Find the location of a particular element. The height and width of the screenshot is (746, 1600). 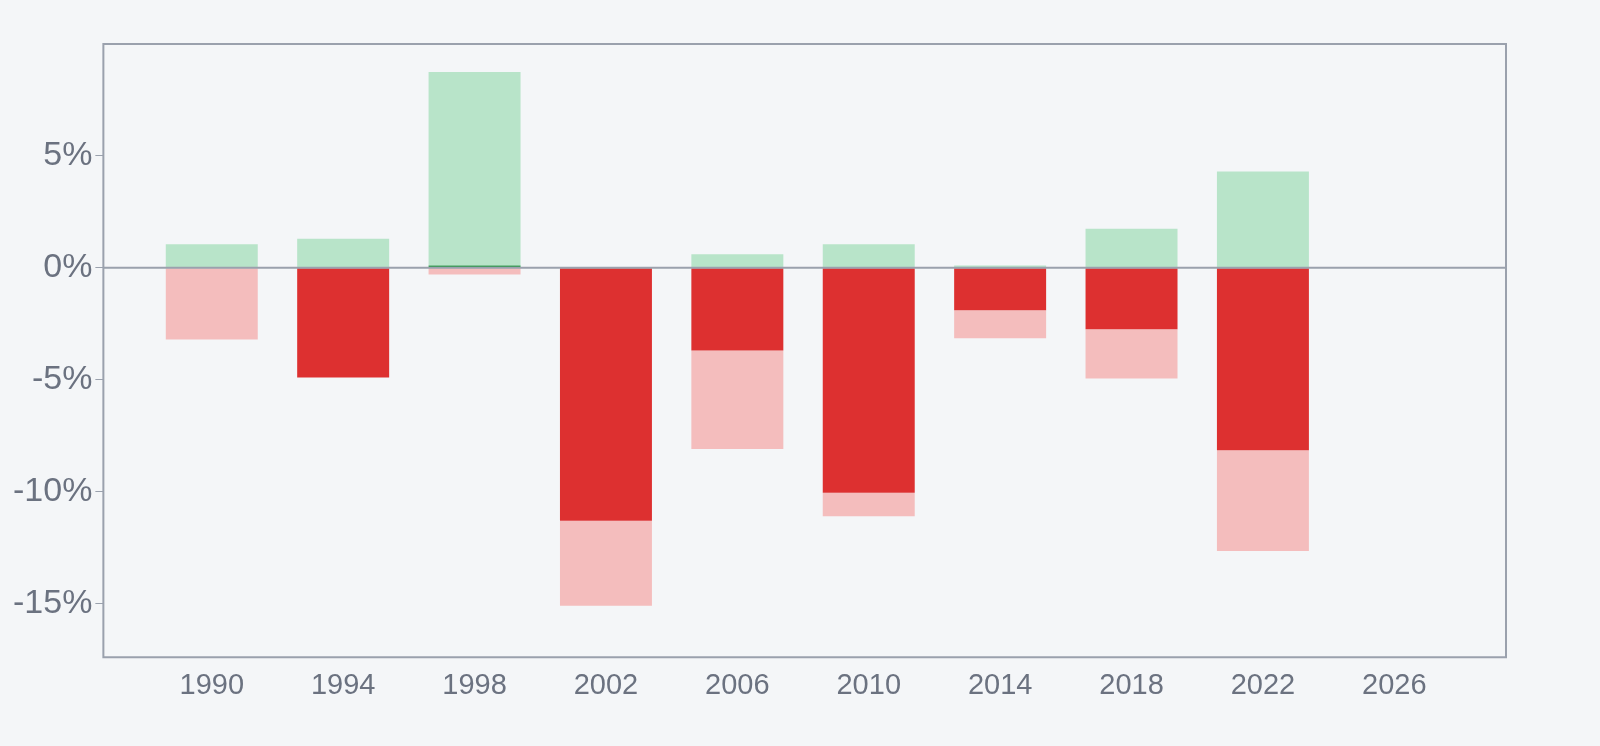

y-tick-label: -5% is located at coordinates (62, 377).